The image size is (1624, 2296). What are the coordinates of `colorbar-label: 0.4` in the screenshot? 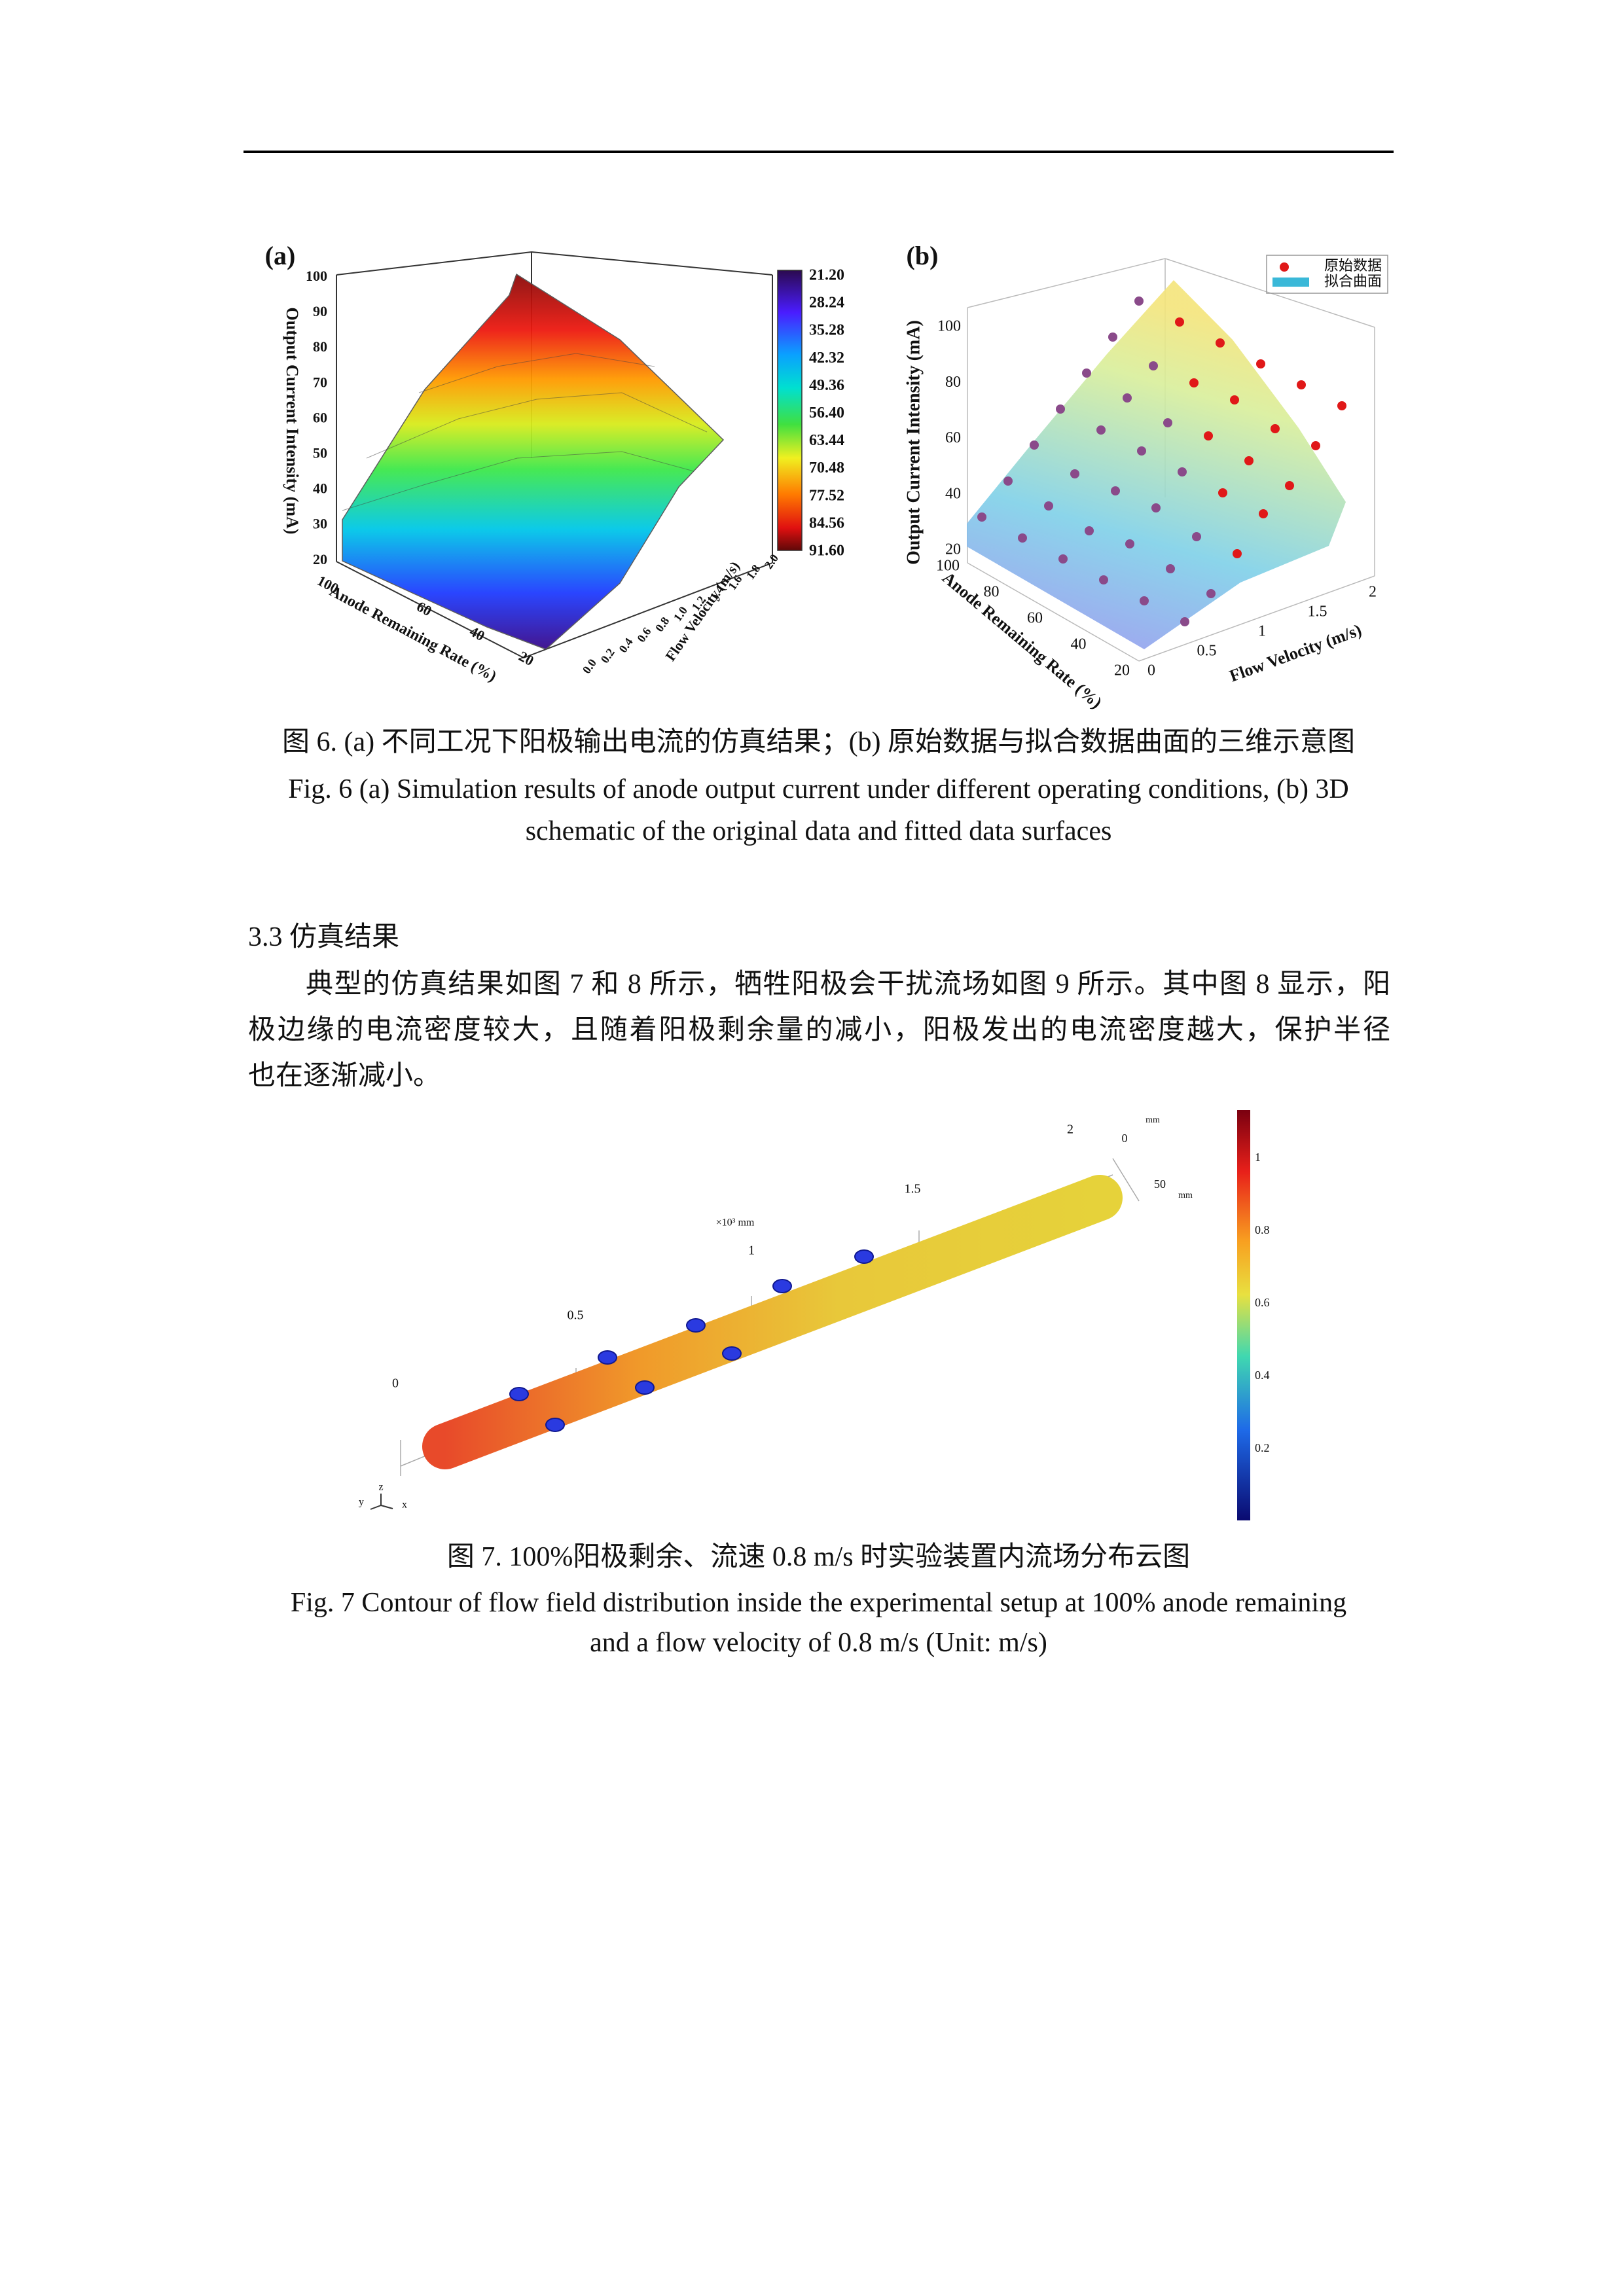 It's located at (1262, 1375).